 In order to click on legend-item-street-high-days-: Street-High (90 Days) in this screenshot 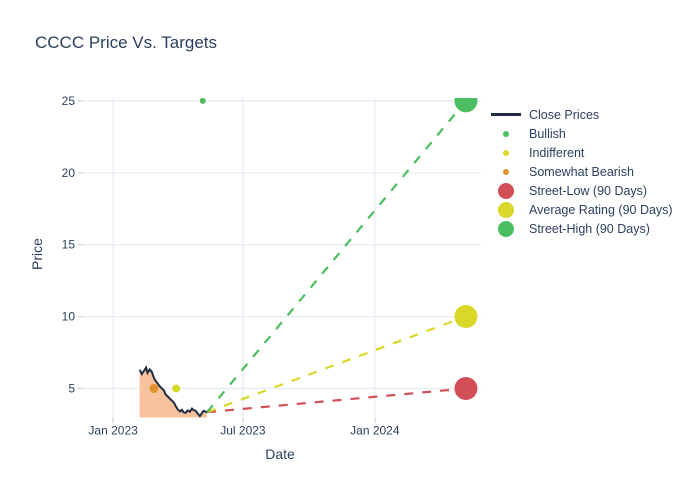, I will do `click(581, 228)`.